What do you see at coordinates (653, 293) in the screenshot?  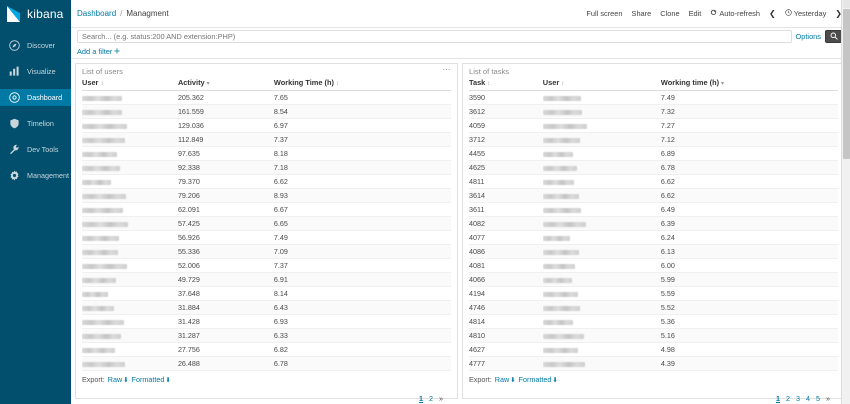 I see `table-row: 4194 5.59` at bounding box center [653, 293].